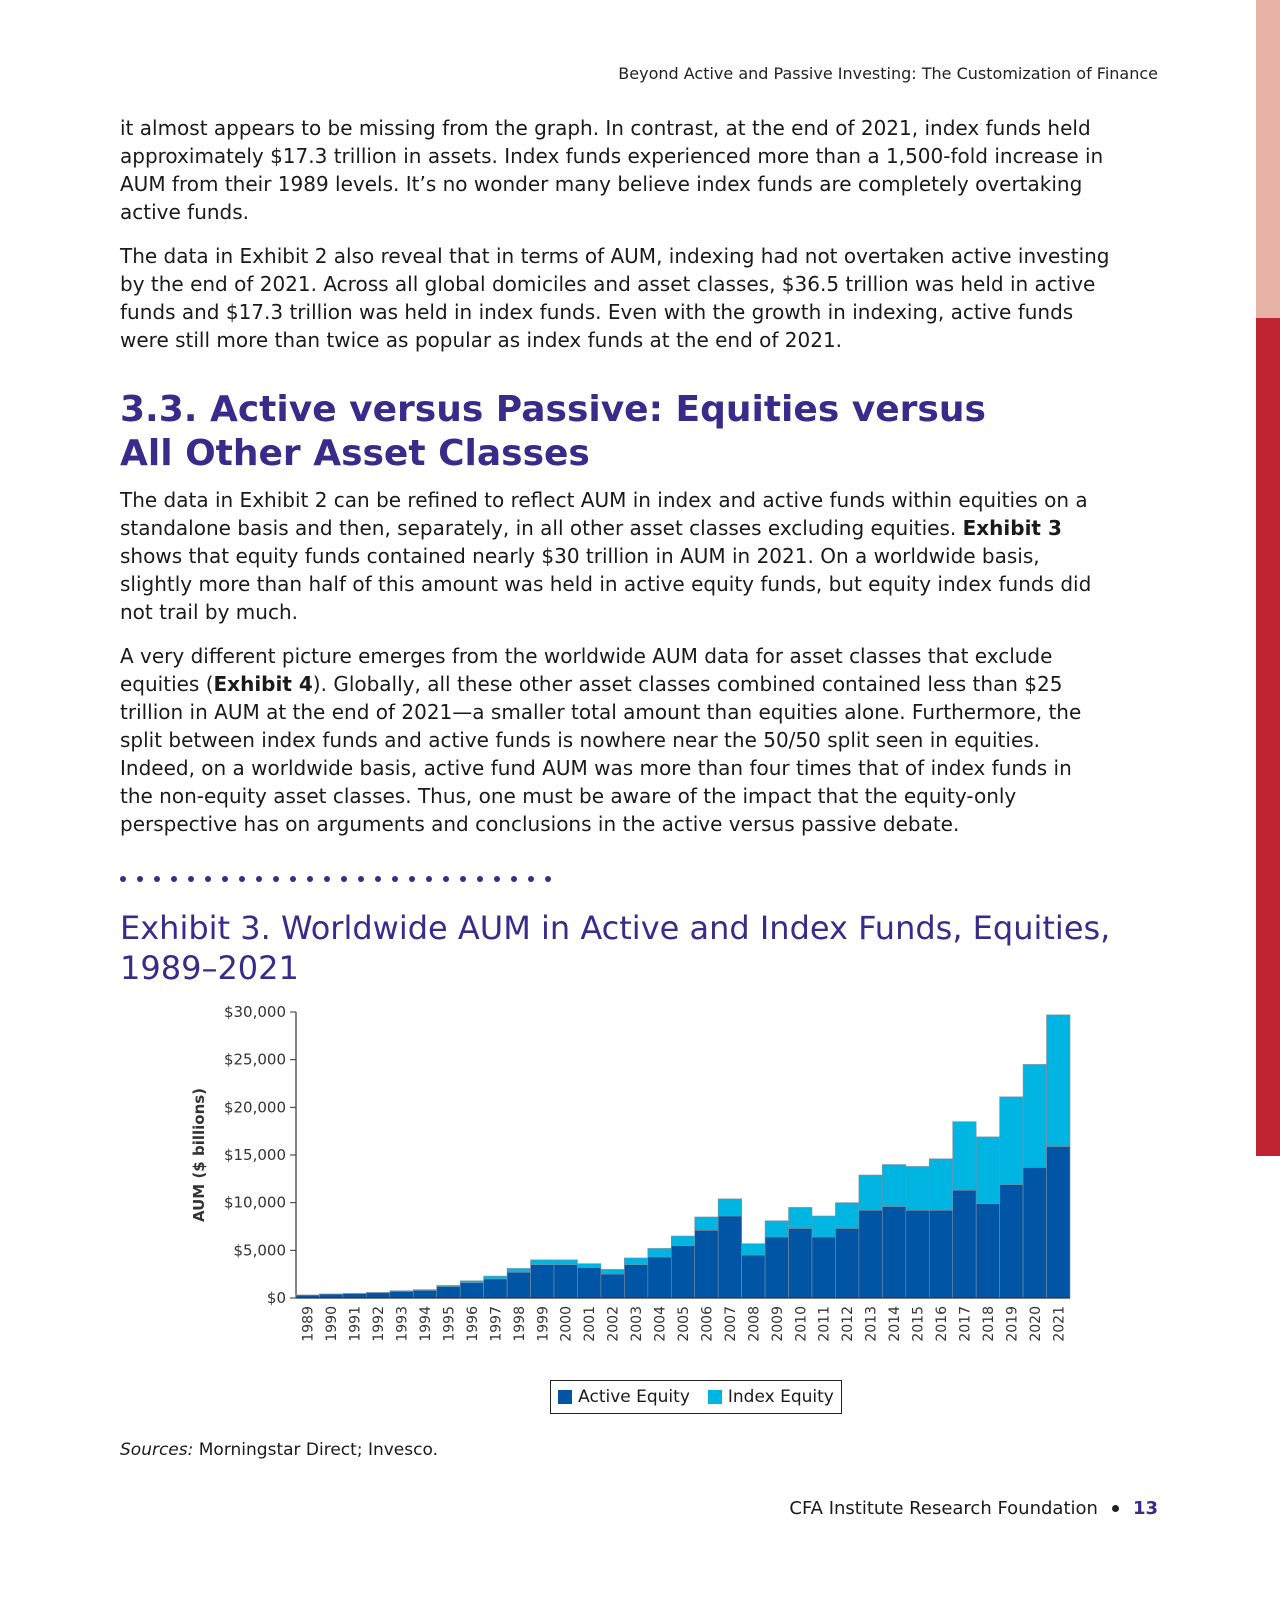 Image resolution: width=1280 pixels, height=1600 pixels. I want to click on section-heading-line2: All Other Asset Classes, so click(355, 453).